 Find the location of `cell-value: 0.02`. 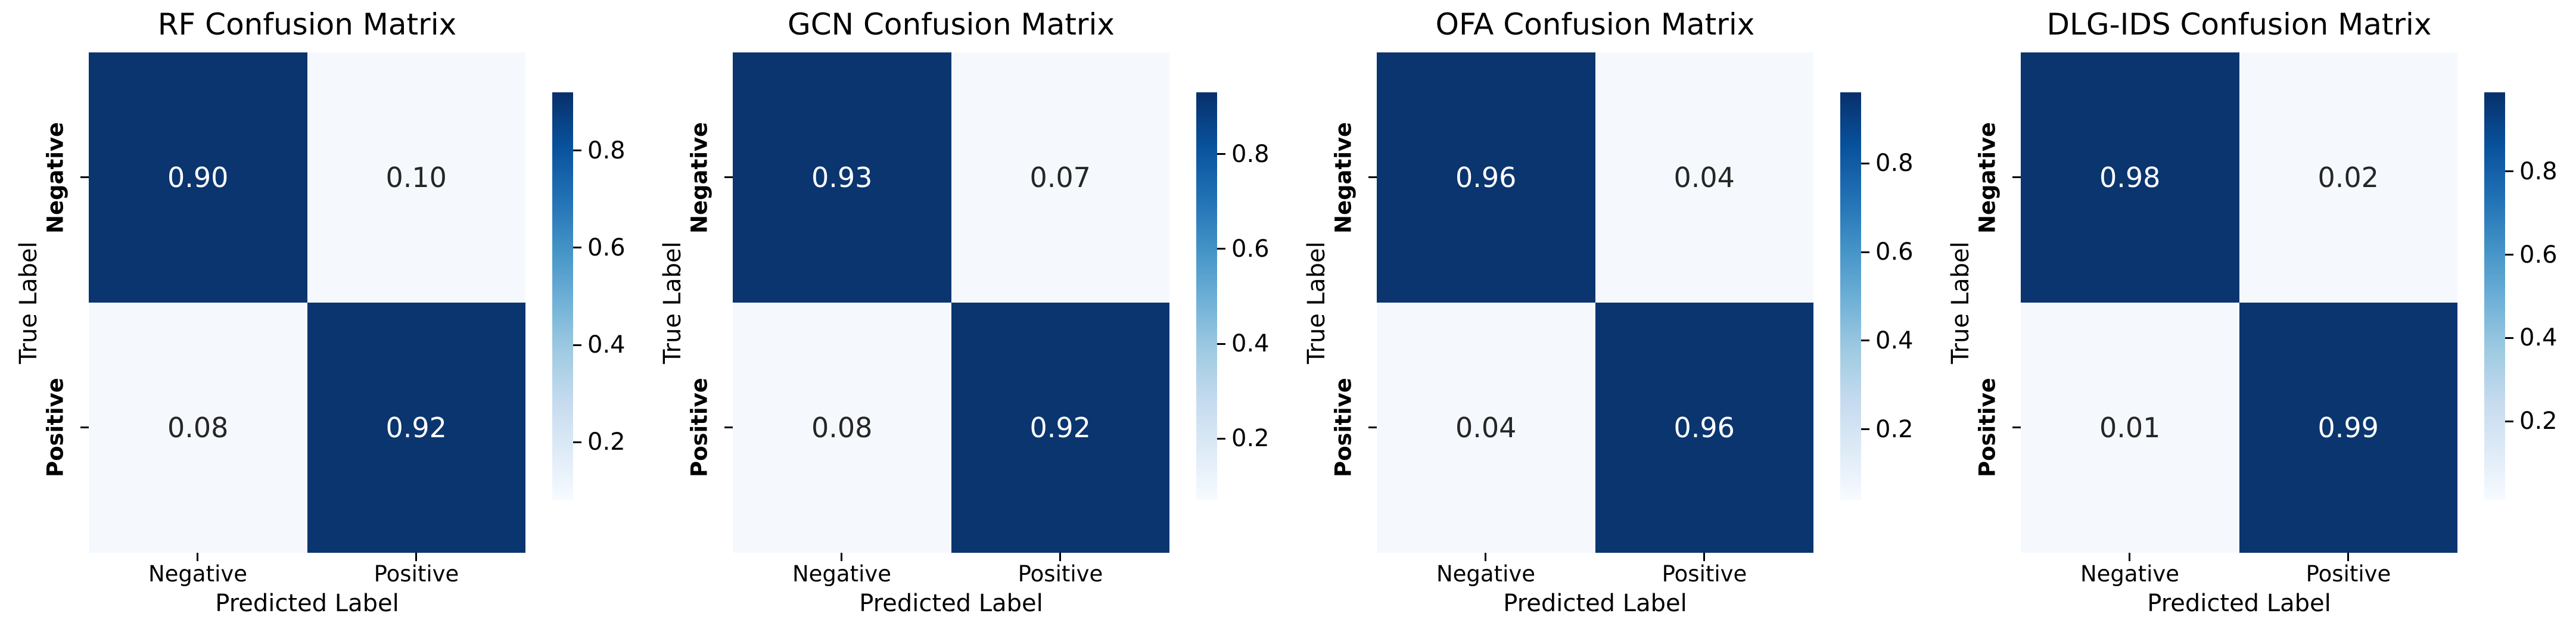

cell-value: 0.02 is located at coordinates (2348, 177).